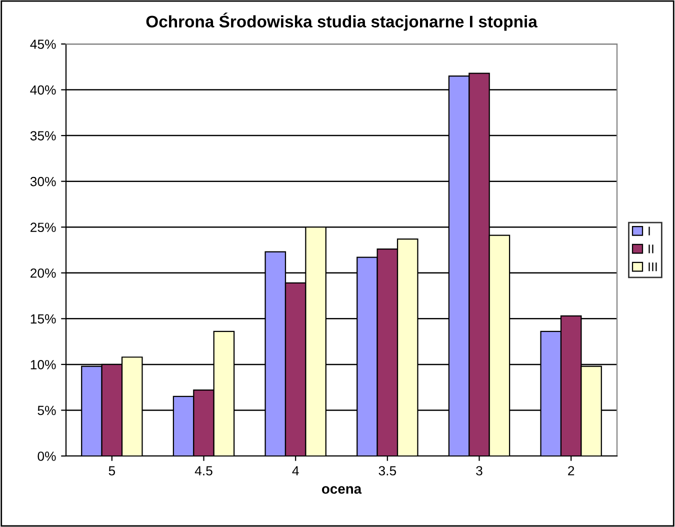 The width and height of the screenshot is (675, 527). Describe the element at coordinates (295, 471) in the screenshot. I see `x-tick-label: 4` at that location.